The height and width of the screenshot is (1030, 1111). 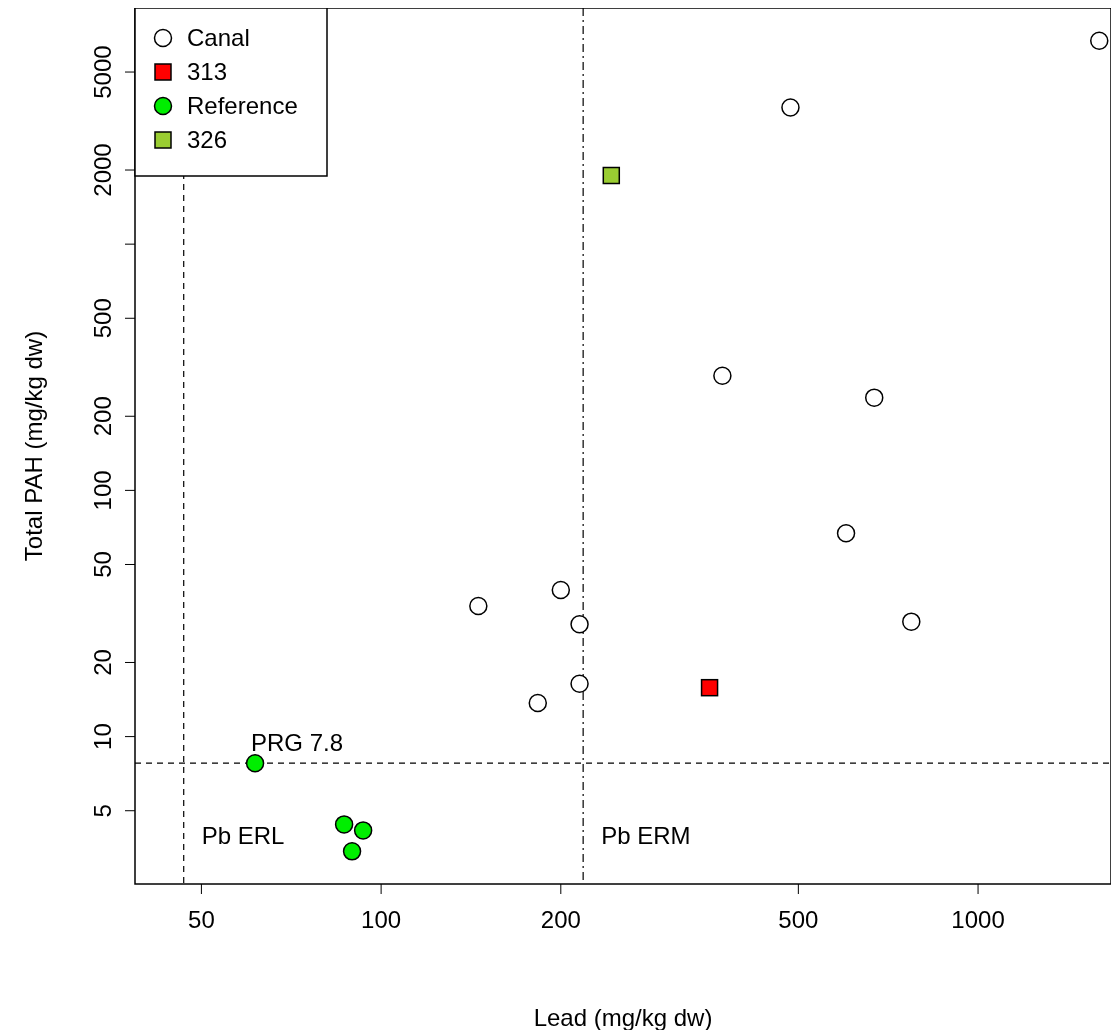 I want to click on legend-label: Canal, so click(x=218, y=37).